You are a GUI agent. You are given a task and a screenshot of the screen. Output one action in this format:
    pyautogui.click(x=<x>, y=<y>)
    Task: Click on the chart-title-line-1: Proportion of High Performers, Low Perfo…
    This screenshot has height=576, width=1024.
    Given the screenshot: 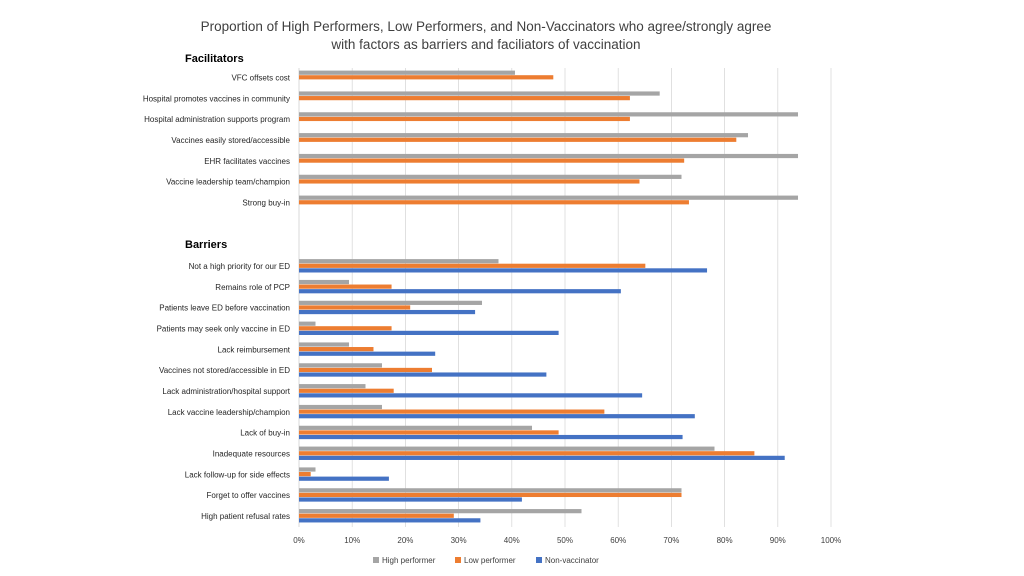 What is the action you would take?
    pyautogui.click(x=486, y=26)
    